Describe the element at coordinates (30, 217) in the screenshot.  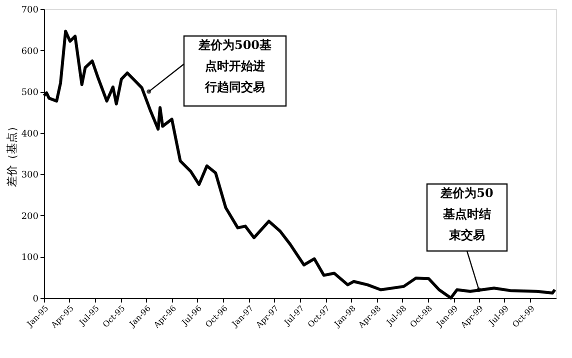
I see `y-tick-label: 200` at that location.